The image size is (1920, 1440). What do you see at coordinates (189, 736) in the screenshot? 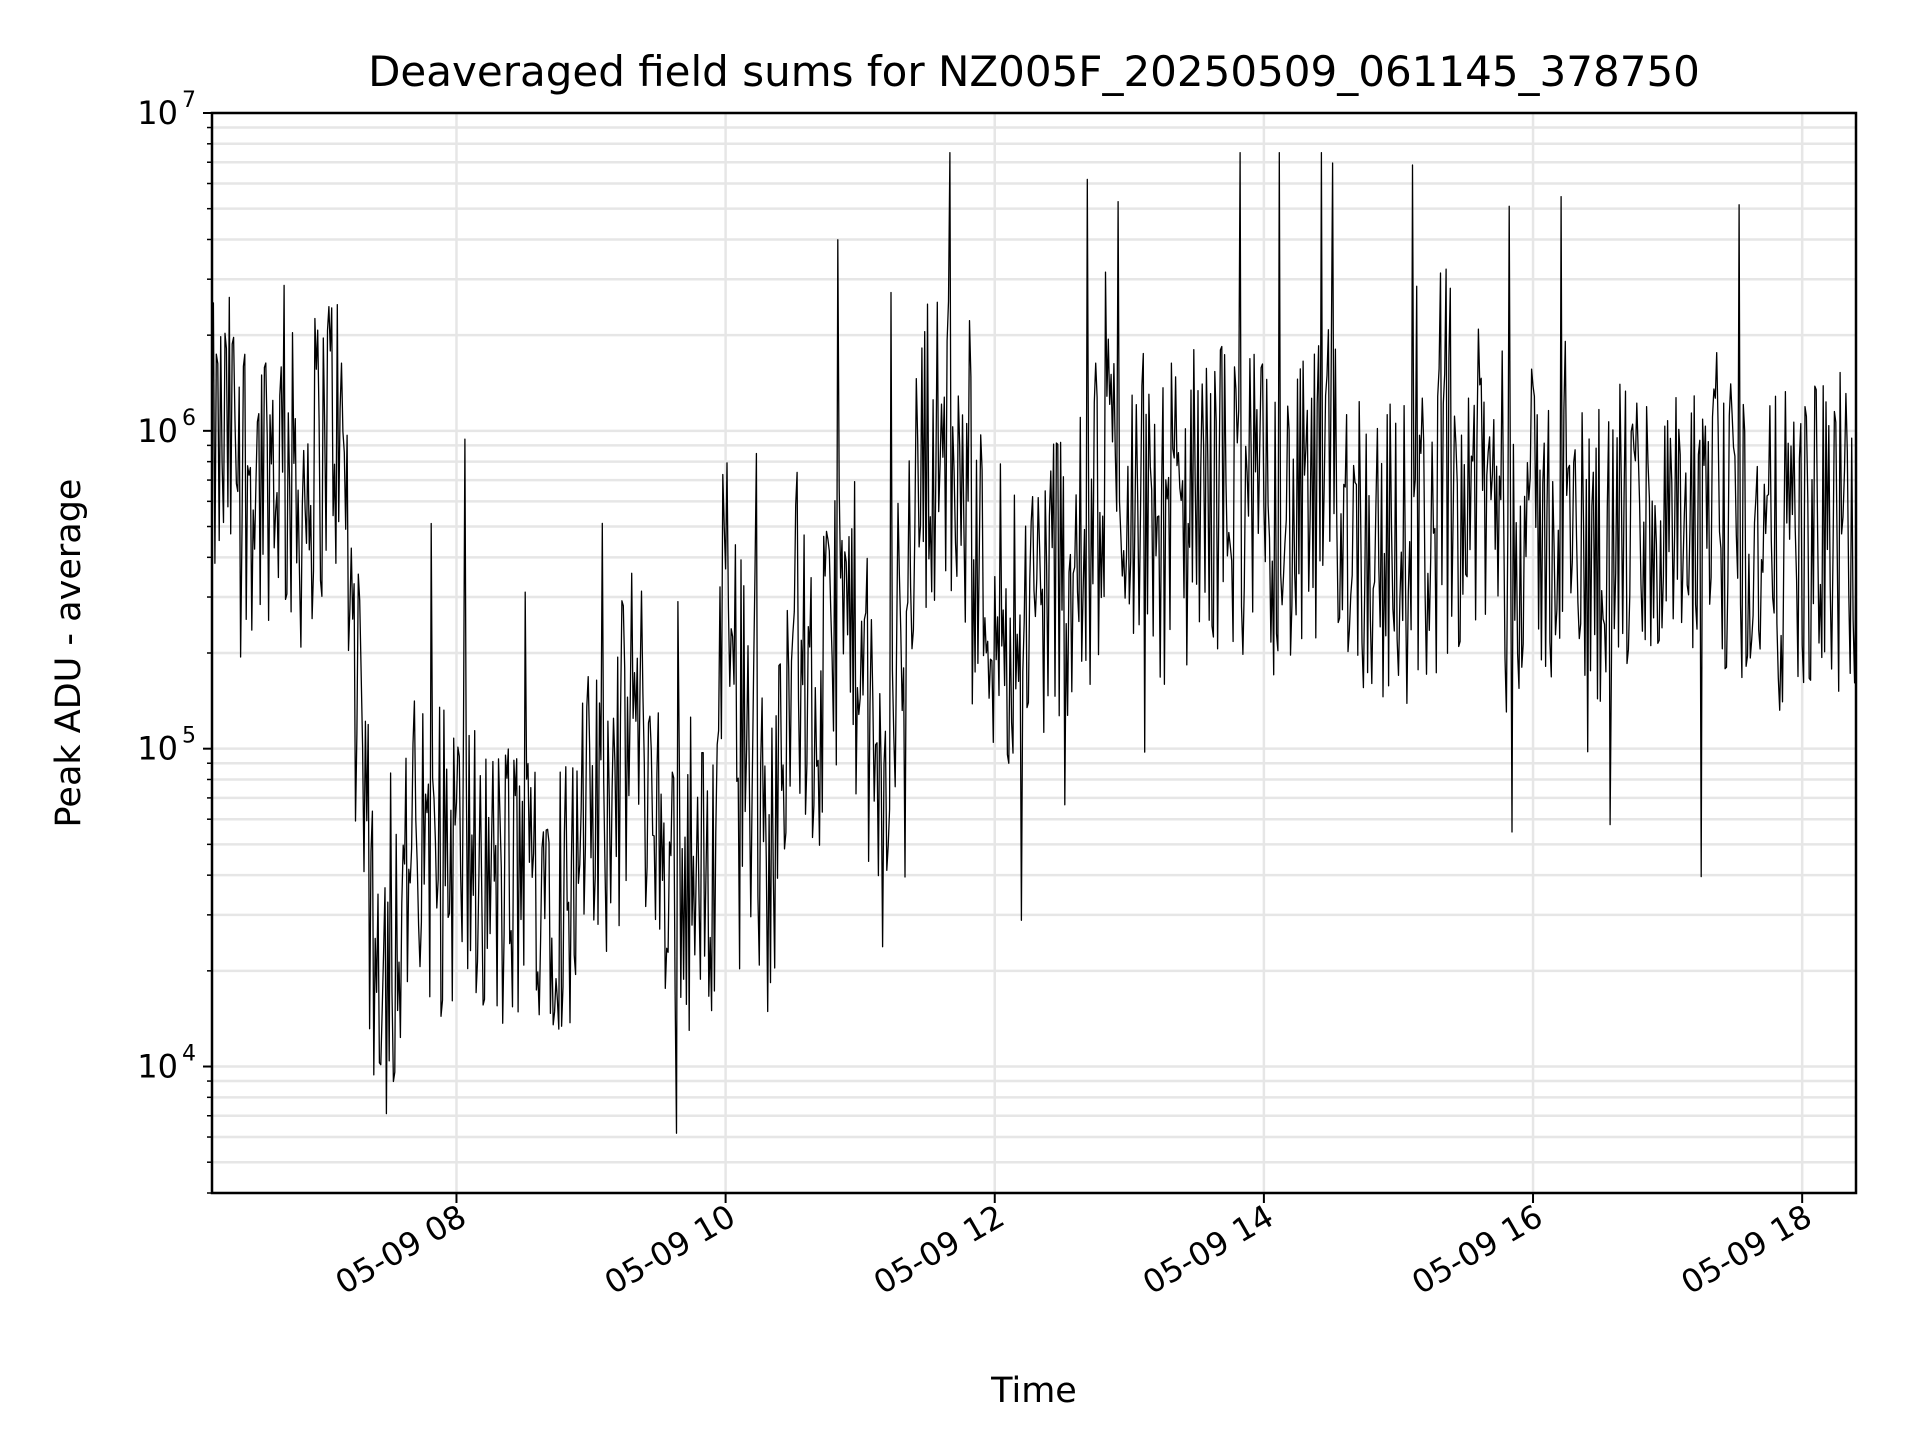
I see `y-tick-exponent: 5` at bounding box center [189, 736].